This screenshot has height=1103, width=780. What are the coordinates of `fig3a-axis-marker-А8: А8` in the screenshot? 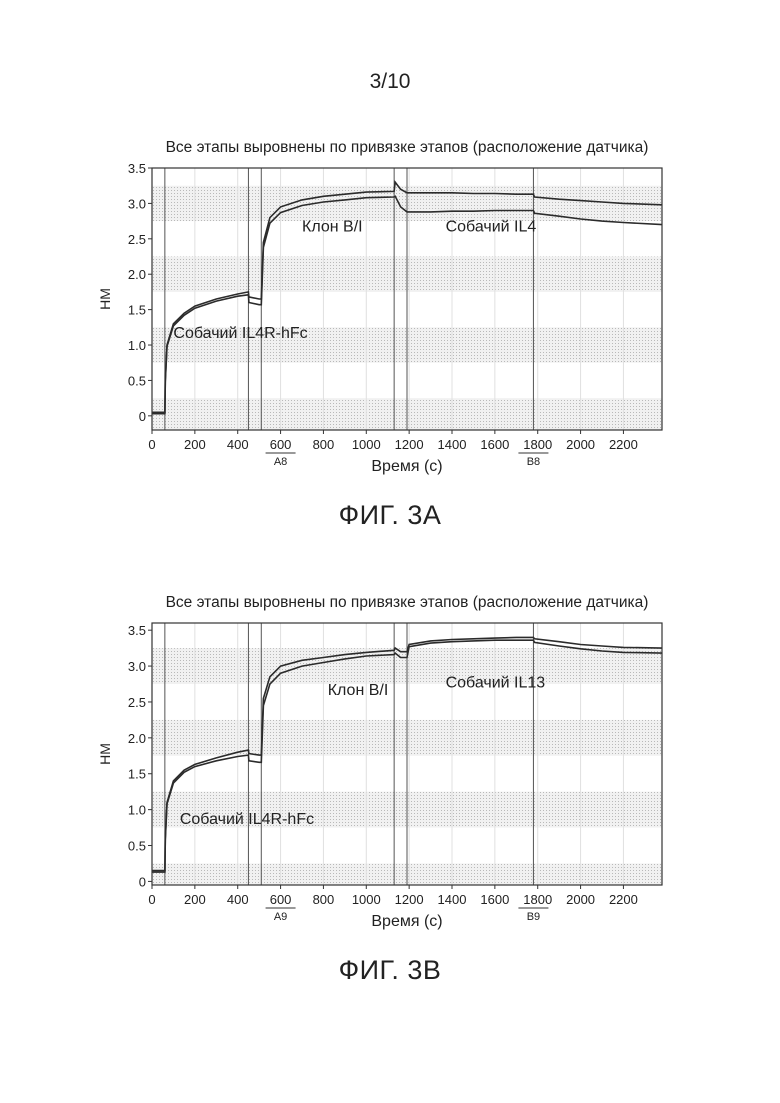 It's located at (280, 462).